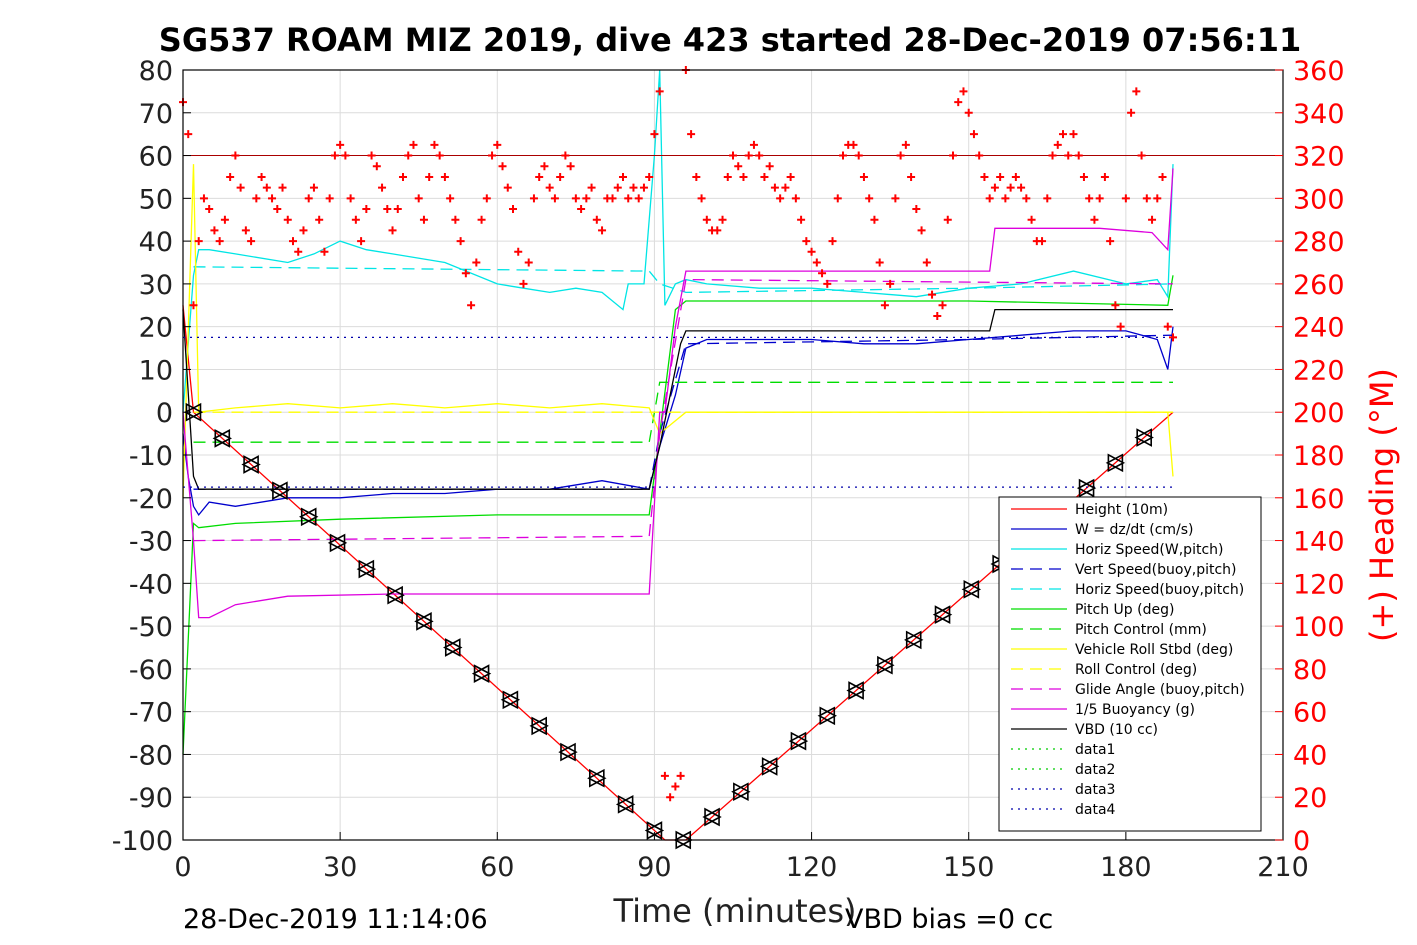 The image size is (1417, 945). What do you see at coordinates (151, 456) in the screenshot?
I see `y-tick-label: -10` at bounding box center [151, 456].